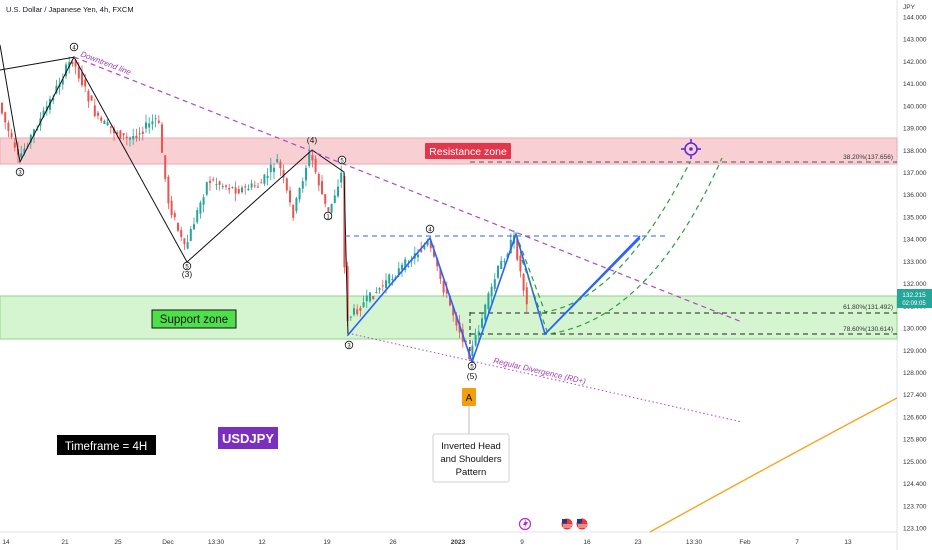 This screenshot has width=932, height=550. What do you see at coordinates (915, 284) in the screenshot?
I see `y-tick-label: 132.000` at bounding box center [915, 284].